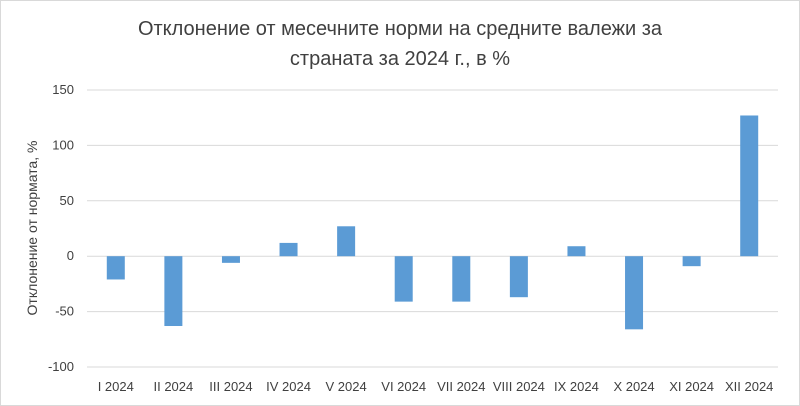 This screenshot has height=406, width=800. What do you see at coordinates (633, 386) in the screenshot?
I see `x-tick-label-10: X 2024` at bounding box center [633, 386].